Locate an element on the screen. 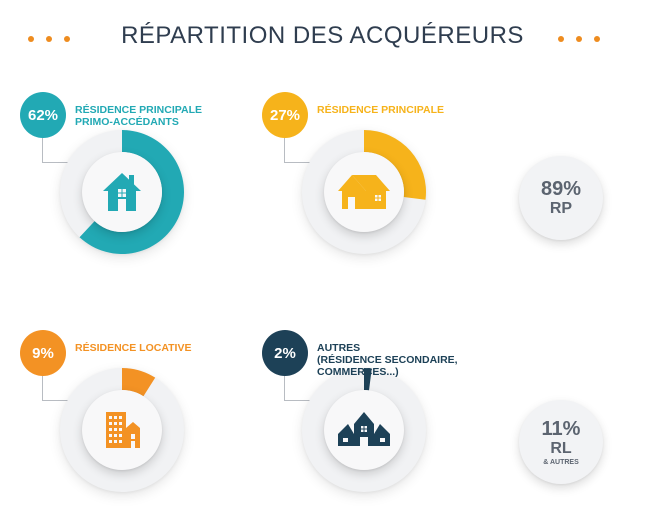 Image resolution: width=645 pixels, height=530 pixels. page-title: RÉPARTITION DES ACQUÉREURS is located at coordinates (322, 35).